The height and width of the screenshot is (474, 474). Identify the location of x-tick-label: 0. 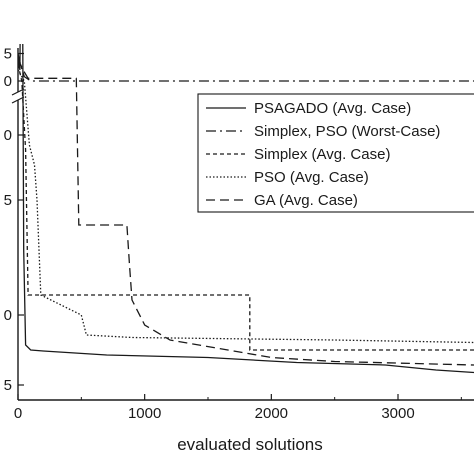
(18, 413).